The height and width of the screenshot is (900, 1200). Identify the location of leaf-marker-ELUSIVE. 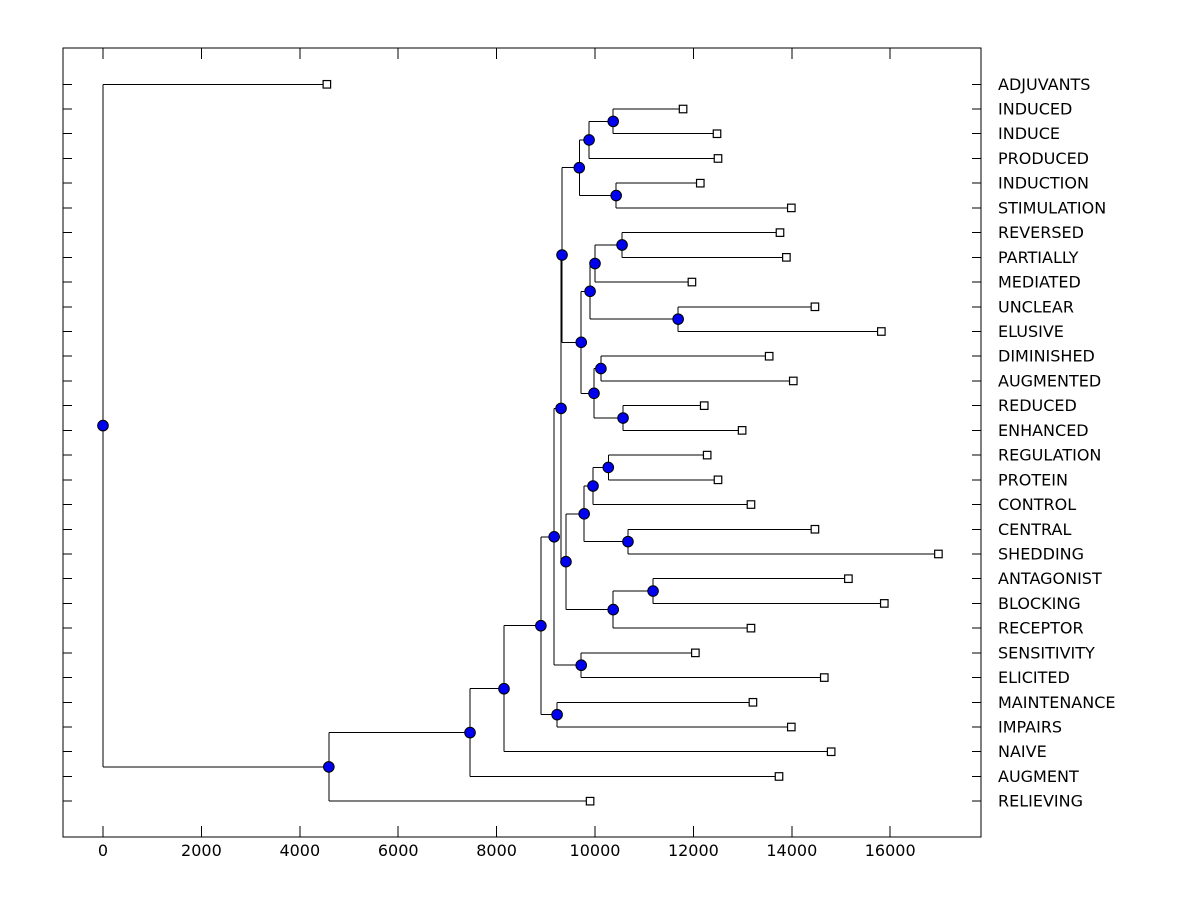
(881, 331).